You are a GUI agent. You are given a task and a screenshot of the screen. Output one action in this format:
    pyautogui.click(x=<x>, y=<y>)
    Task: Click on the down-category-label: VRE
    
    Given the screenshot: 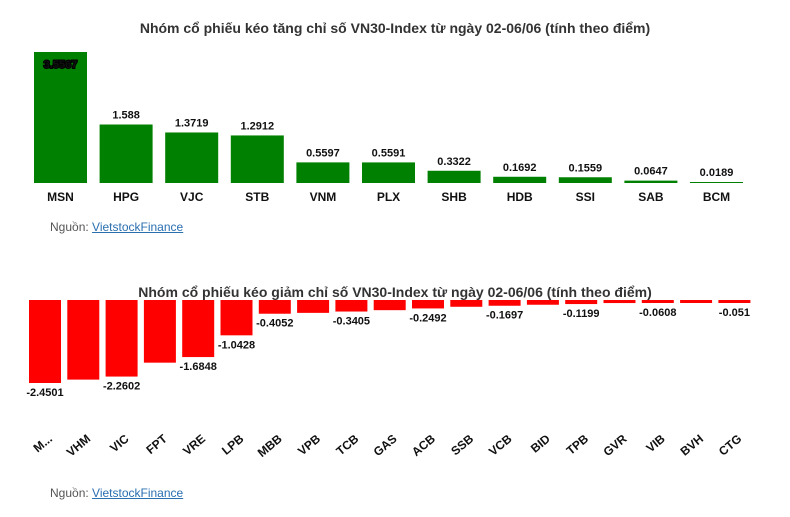 What is the action you would take?
    pyautogui.click(x=194, y=445)
    